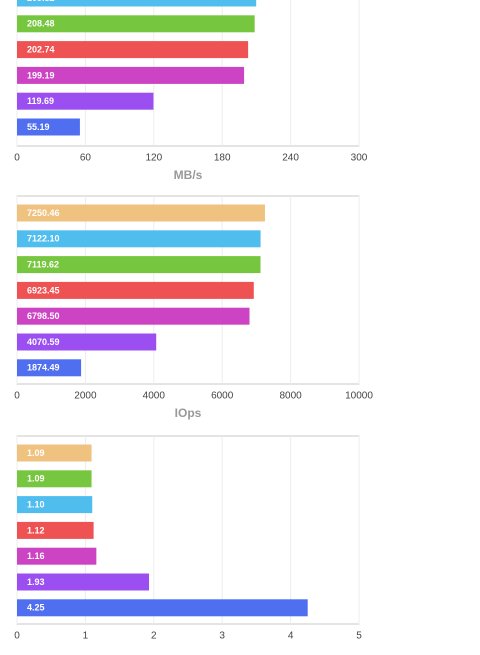 Image resolution: width=480 pixels, height=655 pixels. What do you see at coordinates (222, 158) in the screenshot?
I see `x-tick-label: 180` at bounding box center [222, 158].